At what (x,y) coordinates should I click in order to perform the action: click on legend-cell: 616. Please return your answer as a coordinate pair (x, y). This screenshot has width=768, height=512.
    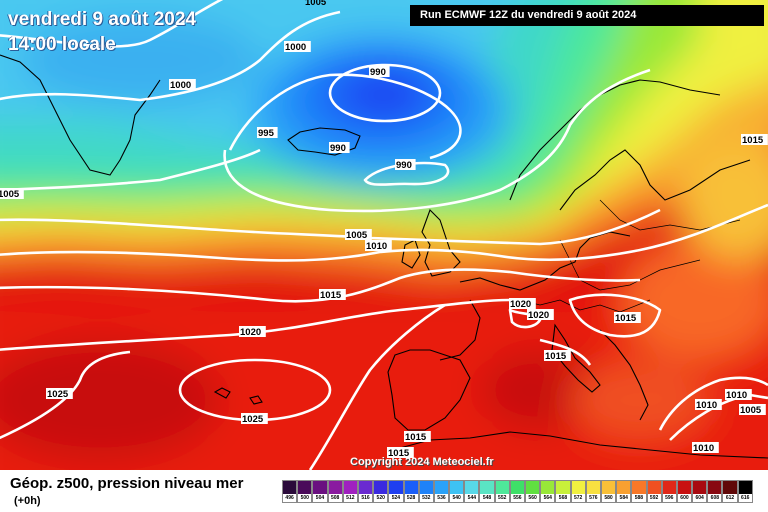
    Looking at the image, I should click on (745, 491).